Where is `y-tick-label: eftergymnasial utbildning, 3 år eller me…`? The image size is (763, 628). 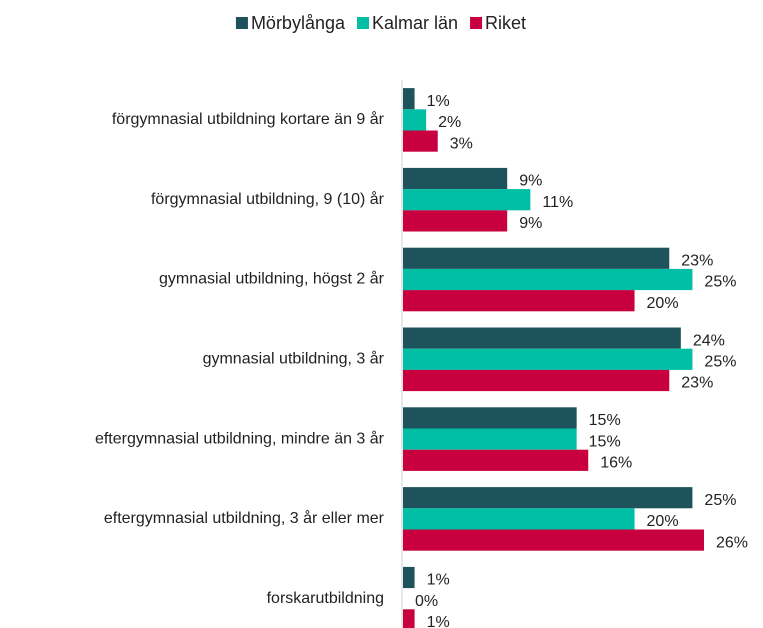
y-tick-label: eftergymnasial utbildning, 3 år eller me… is located at coordinates (244, 518).